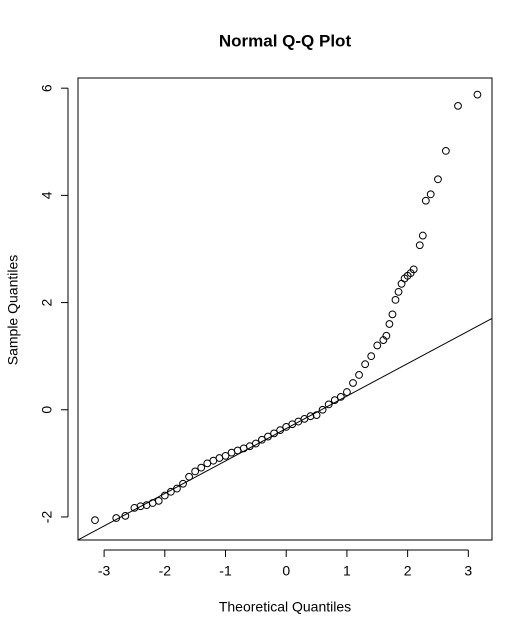 The height and width of the screenshot is (638, 532). I want to click on y-tick-label: 6, so click(47, 88).